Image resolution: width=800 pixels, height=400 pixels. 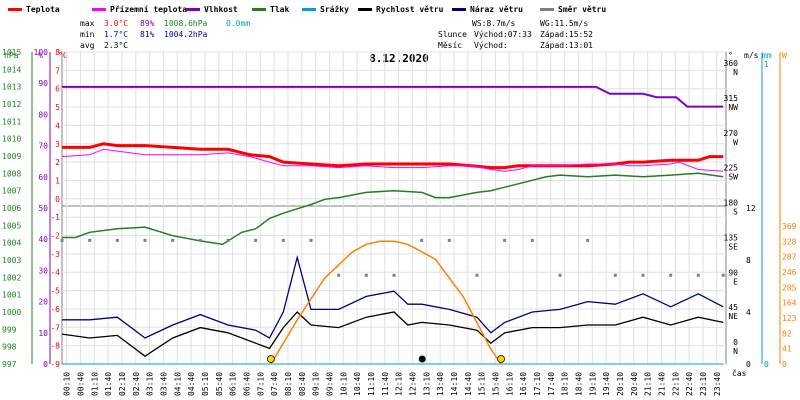 What do you see at coordinates (116, 23) in the screenshot?
I see `stats-max-temp: 3.0°C` at bounding box center [116, 23].